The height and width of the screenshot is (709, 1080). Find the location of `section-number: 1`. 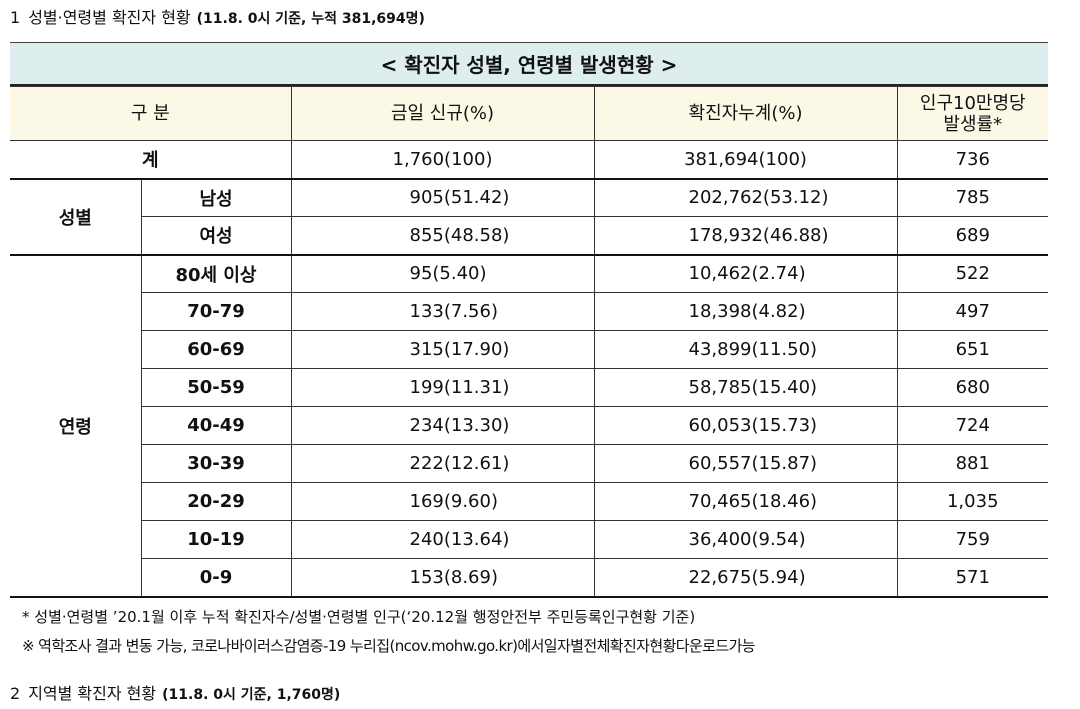

section-number: 1 is located at coordinates (15, 17).